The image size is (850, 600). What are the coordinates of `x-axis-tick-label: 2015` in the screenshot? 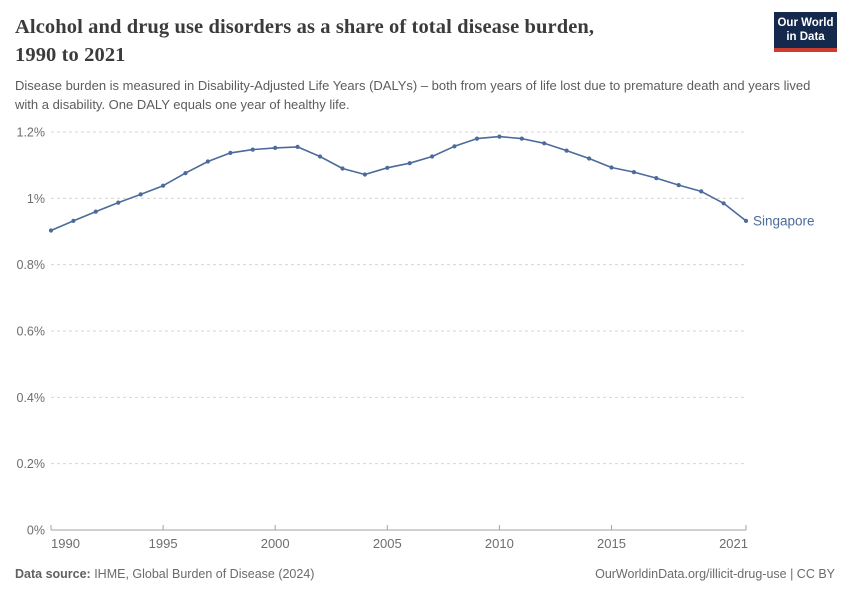 It's located at (611, 543).